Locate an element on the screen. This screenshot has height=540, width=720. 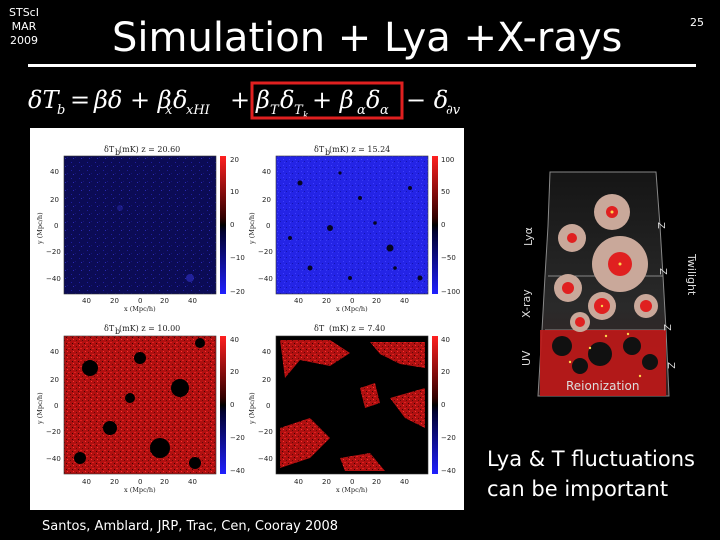
panel3-label-sub: b is located at coordinates (117, 331).